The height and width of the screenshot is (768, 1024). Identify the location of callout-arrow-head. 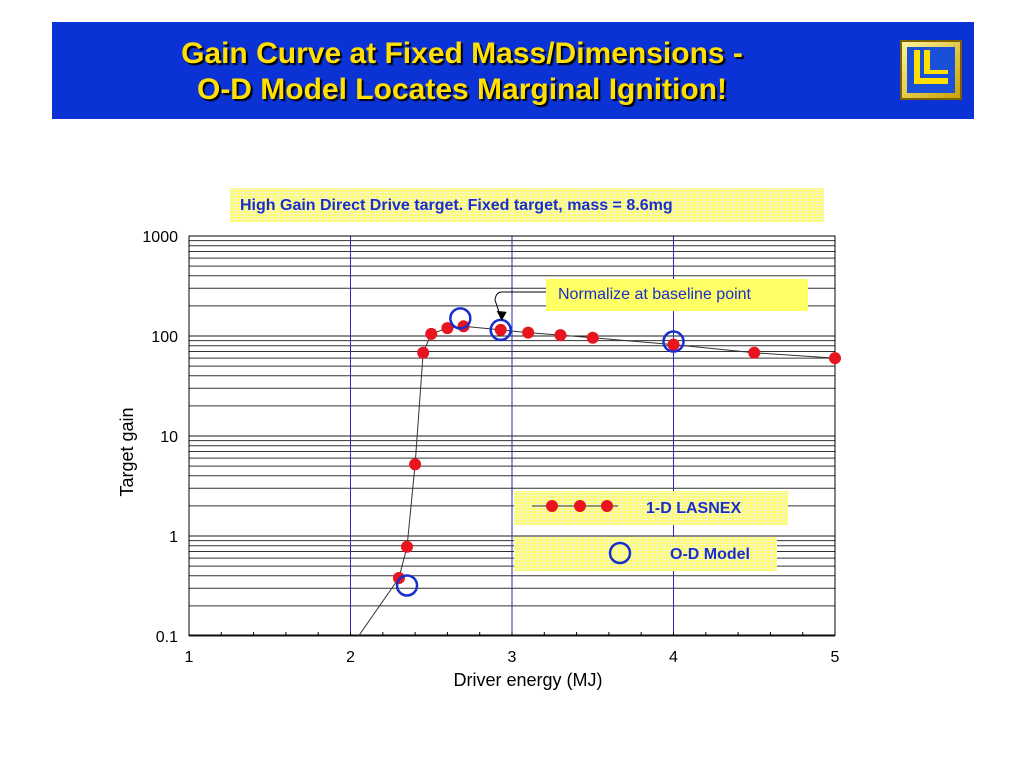
(501, 315).